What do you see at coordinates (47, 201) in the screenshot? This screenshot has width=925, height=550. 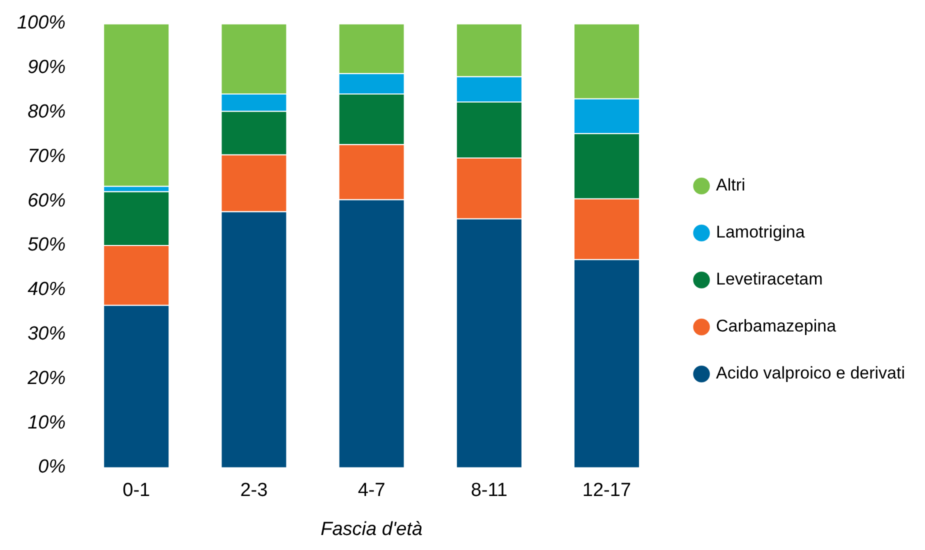 I see `y-tick-label: 60%` at bounding box center [47, 201].